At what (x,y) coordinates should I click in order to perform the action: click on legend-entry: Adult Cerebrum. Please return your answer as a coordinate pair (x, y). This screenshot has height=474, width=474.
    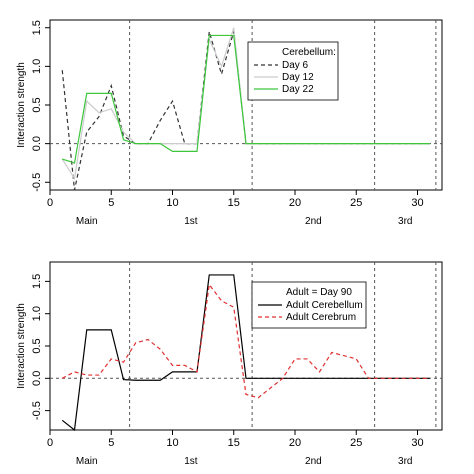
    Looking at the image, I should click on (321, 317).